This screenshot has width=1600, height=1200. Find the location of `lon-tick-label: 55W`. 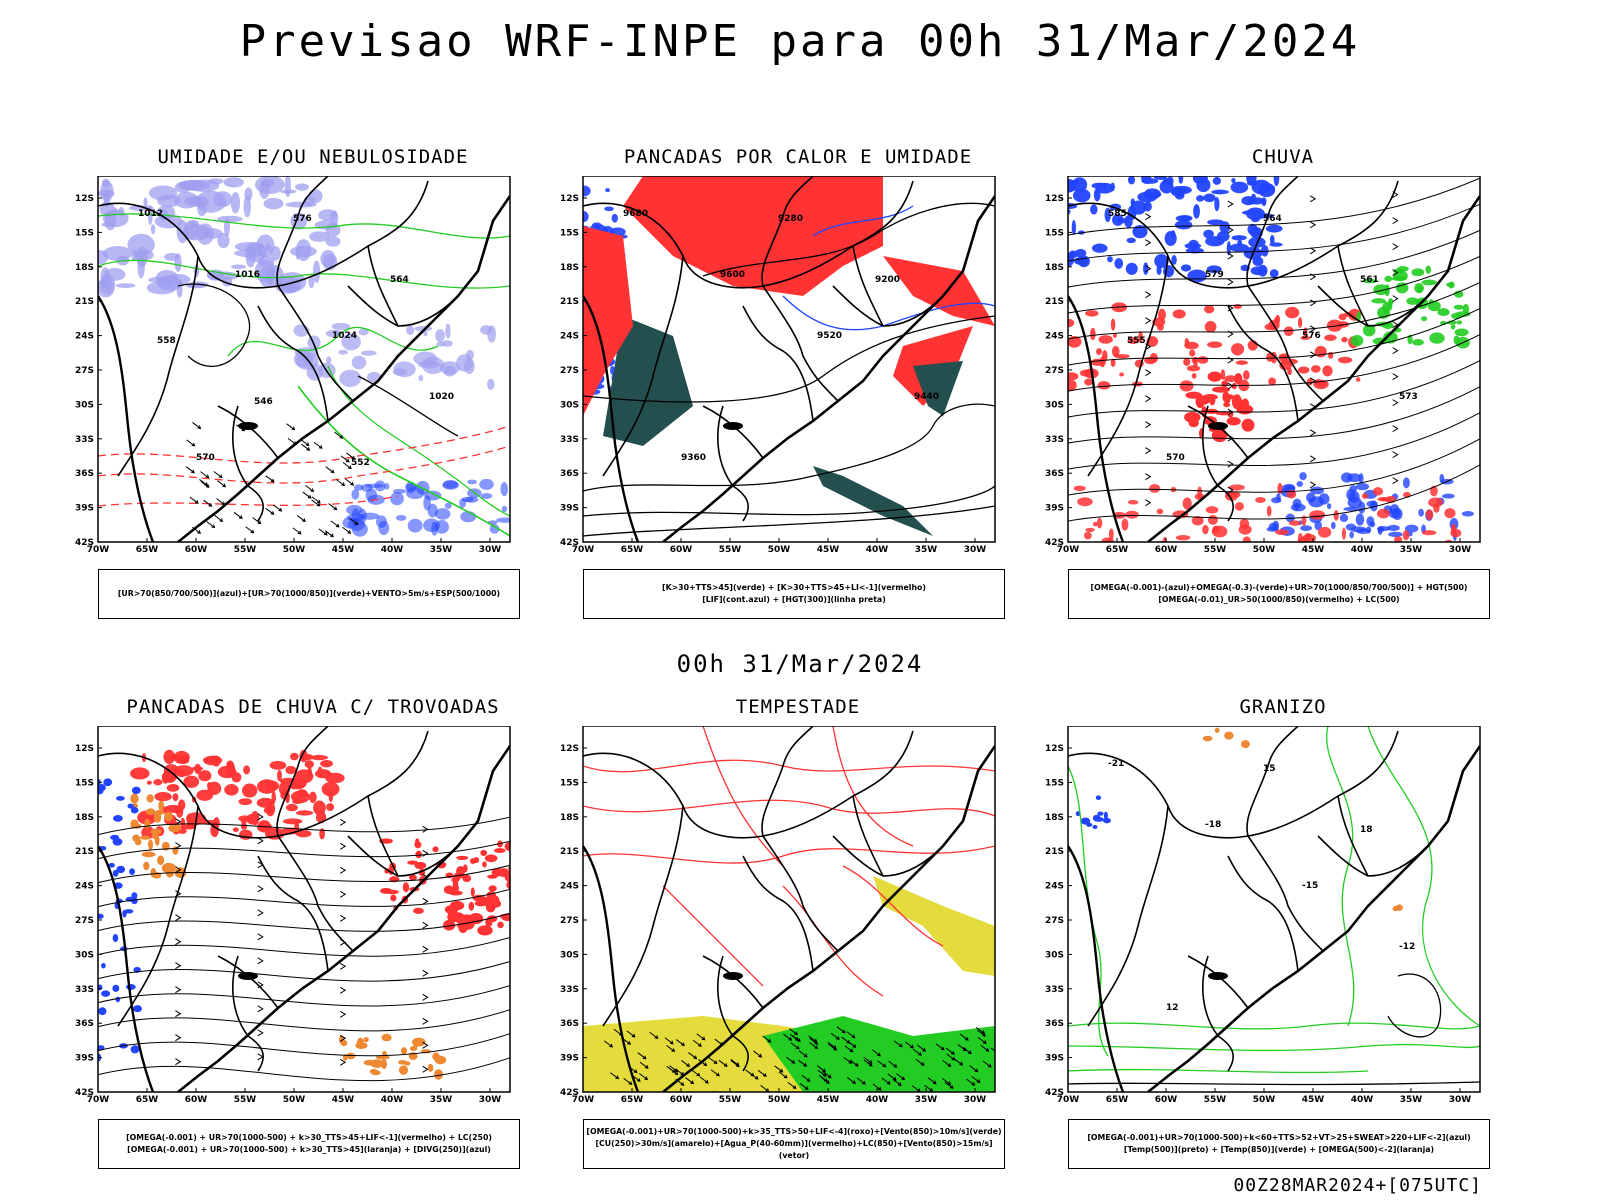

lon-tick-label: 55W is located at coordinates (730, 550).